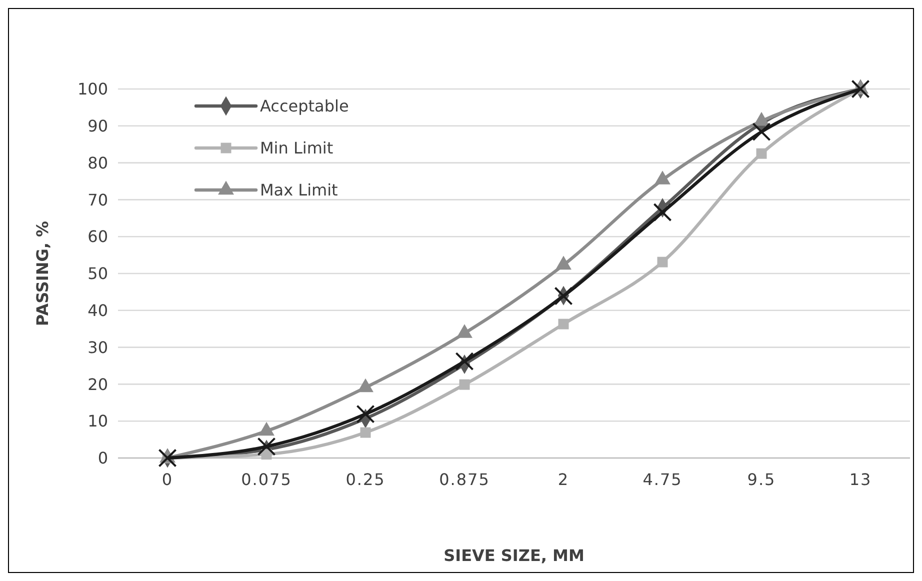 The image size is (922, 581). Describe the element at coordinates (98, 274) in the screenshot. I see `y-tick-label: 50` at that location.